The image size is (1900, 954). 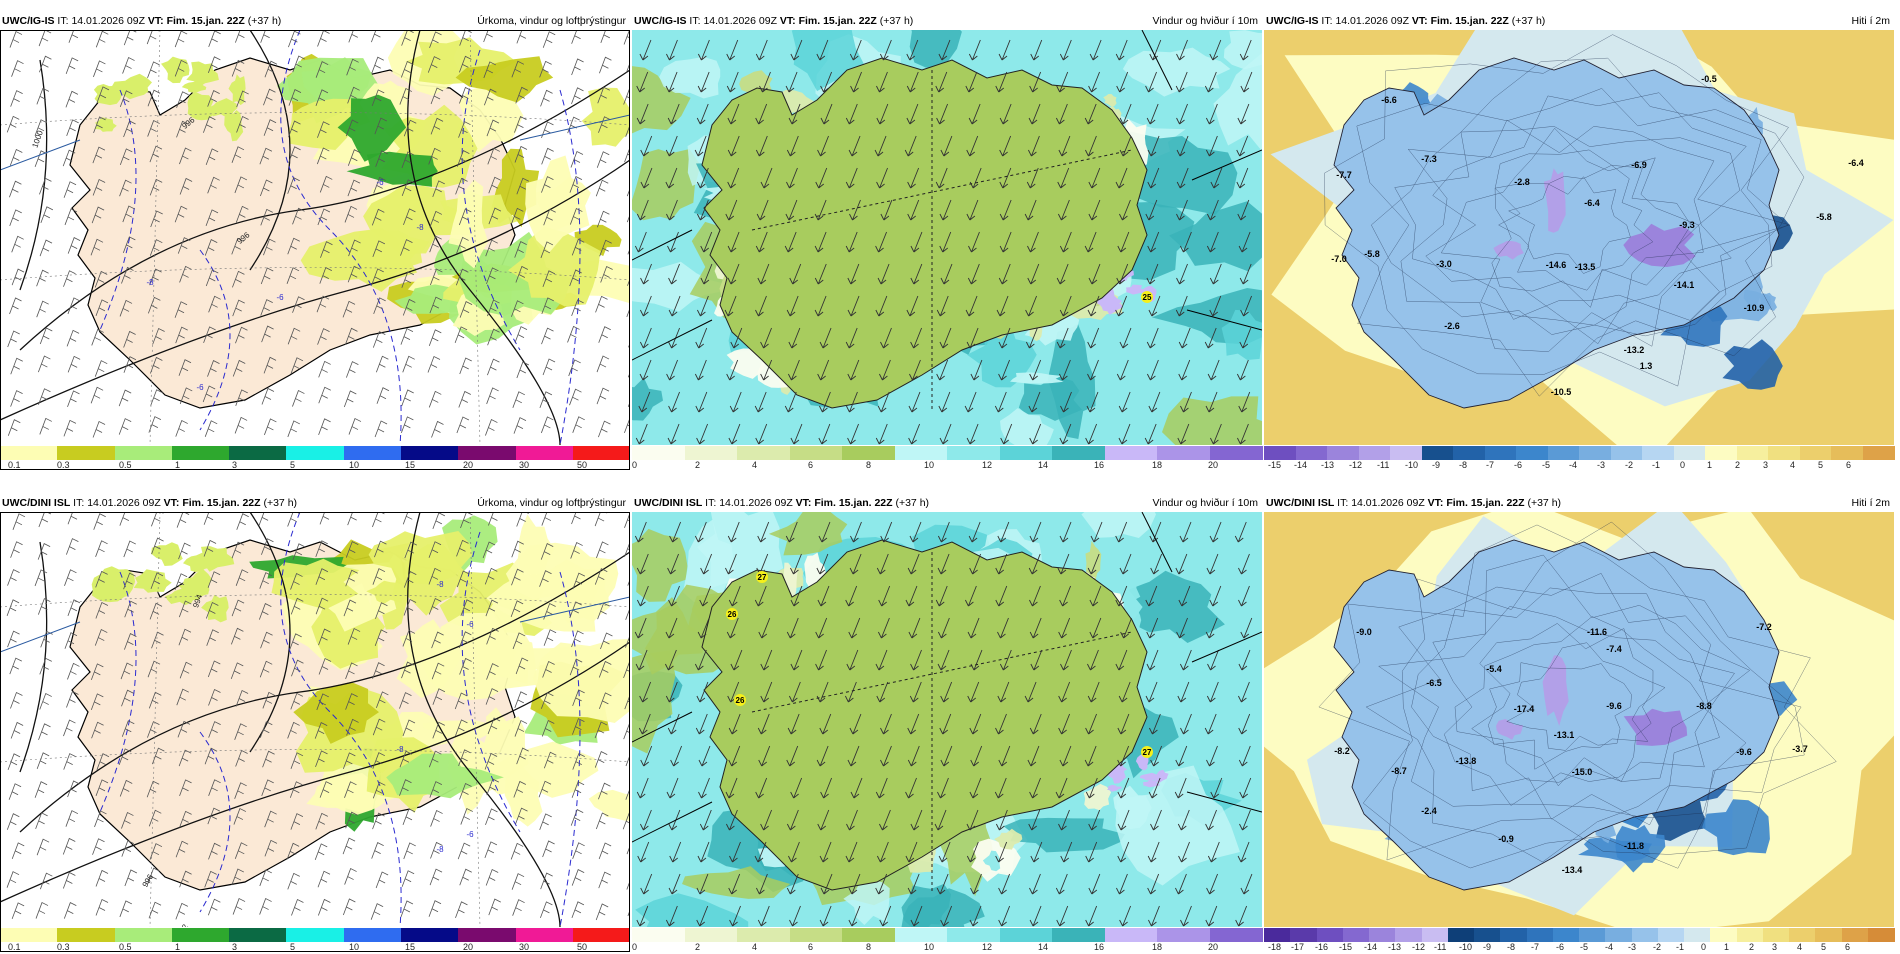 I want to click on map-label: -6.9, so click(x=1639, y=165).